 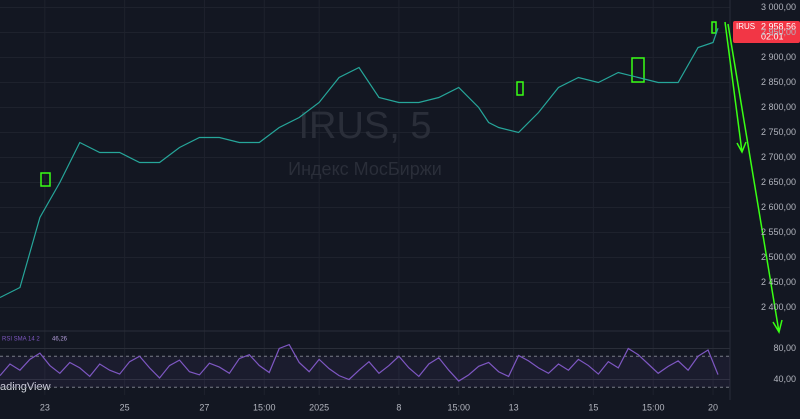 I want to click on x-tick-label: 23, so click(x=45, y=407).